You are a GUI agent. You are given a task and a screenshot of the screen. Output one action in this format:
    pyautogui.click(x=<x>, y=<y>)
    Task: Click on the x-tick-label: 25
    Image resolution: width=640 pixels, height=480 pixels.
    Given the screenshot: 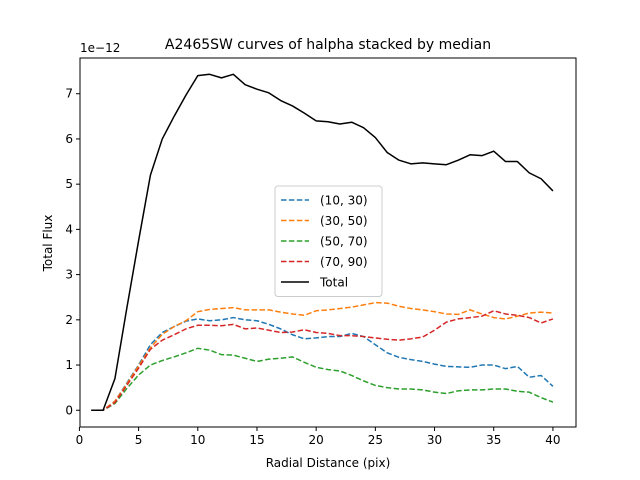 What is the action you would take?
    pyautogui.click(x=375, y=440)
    